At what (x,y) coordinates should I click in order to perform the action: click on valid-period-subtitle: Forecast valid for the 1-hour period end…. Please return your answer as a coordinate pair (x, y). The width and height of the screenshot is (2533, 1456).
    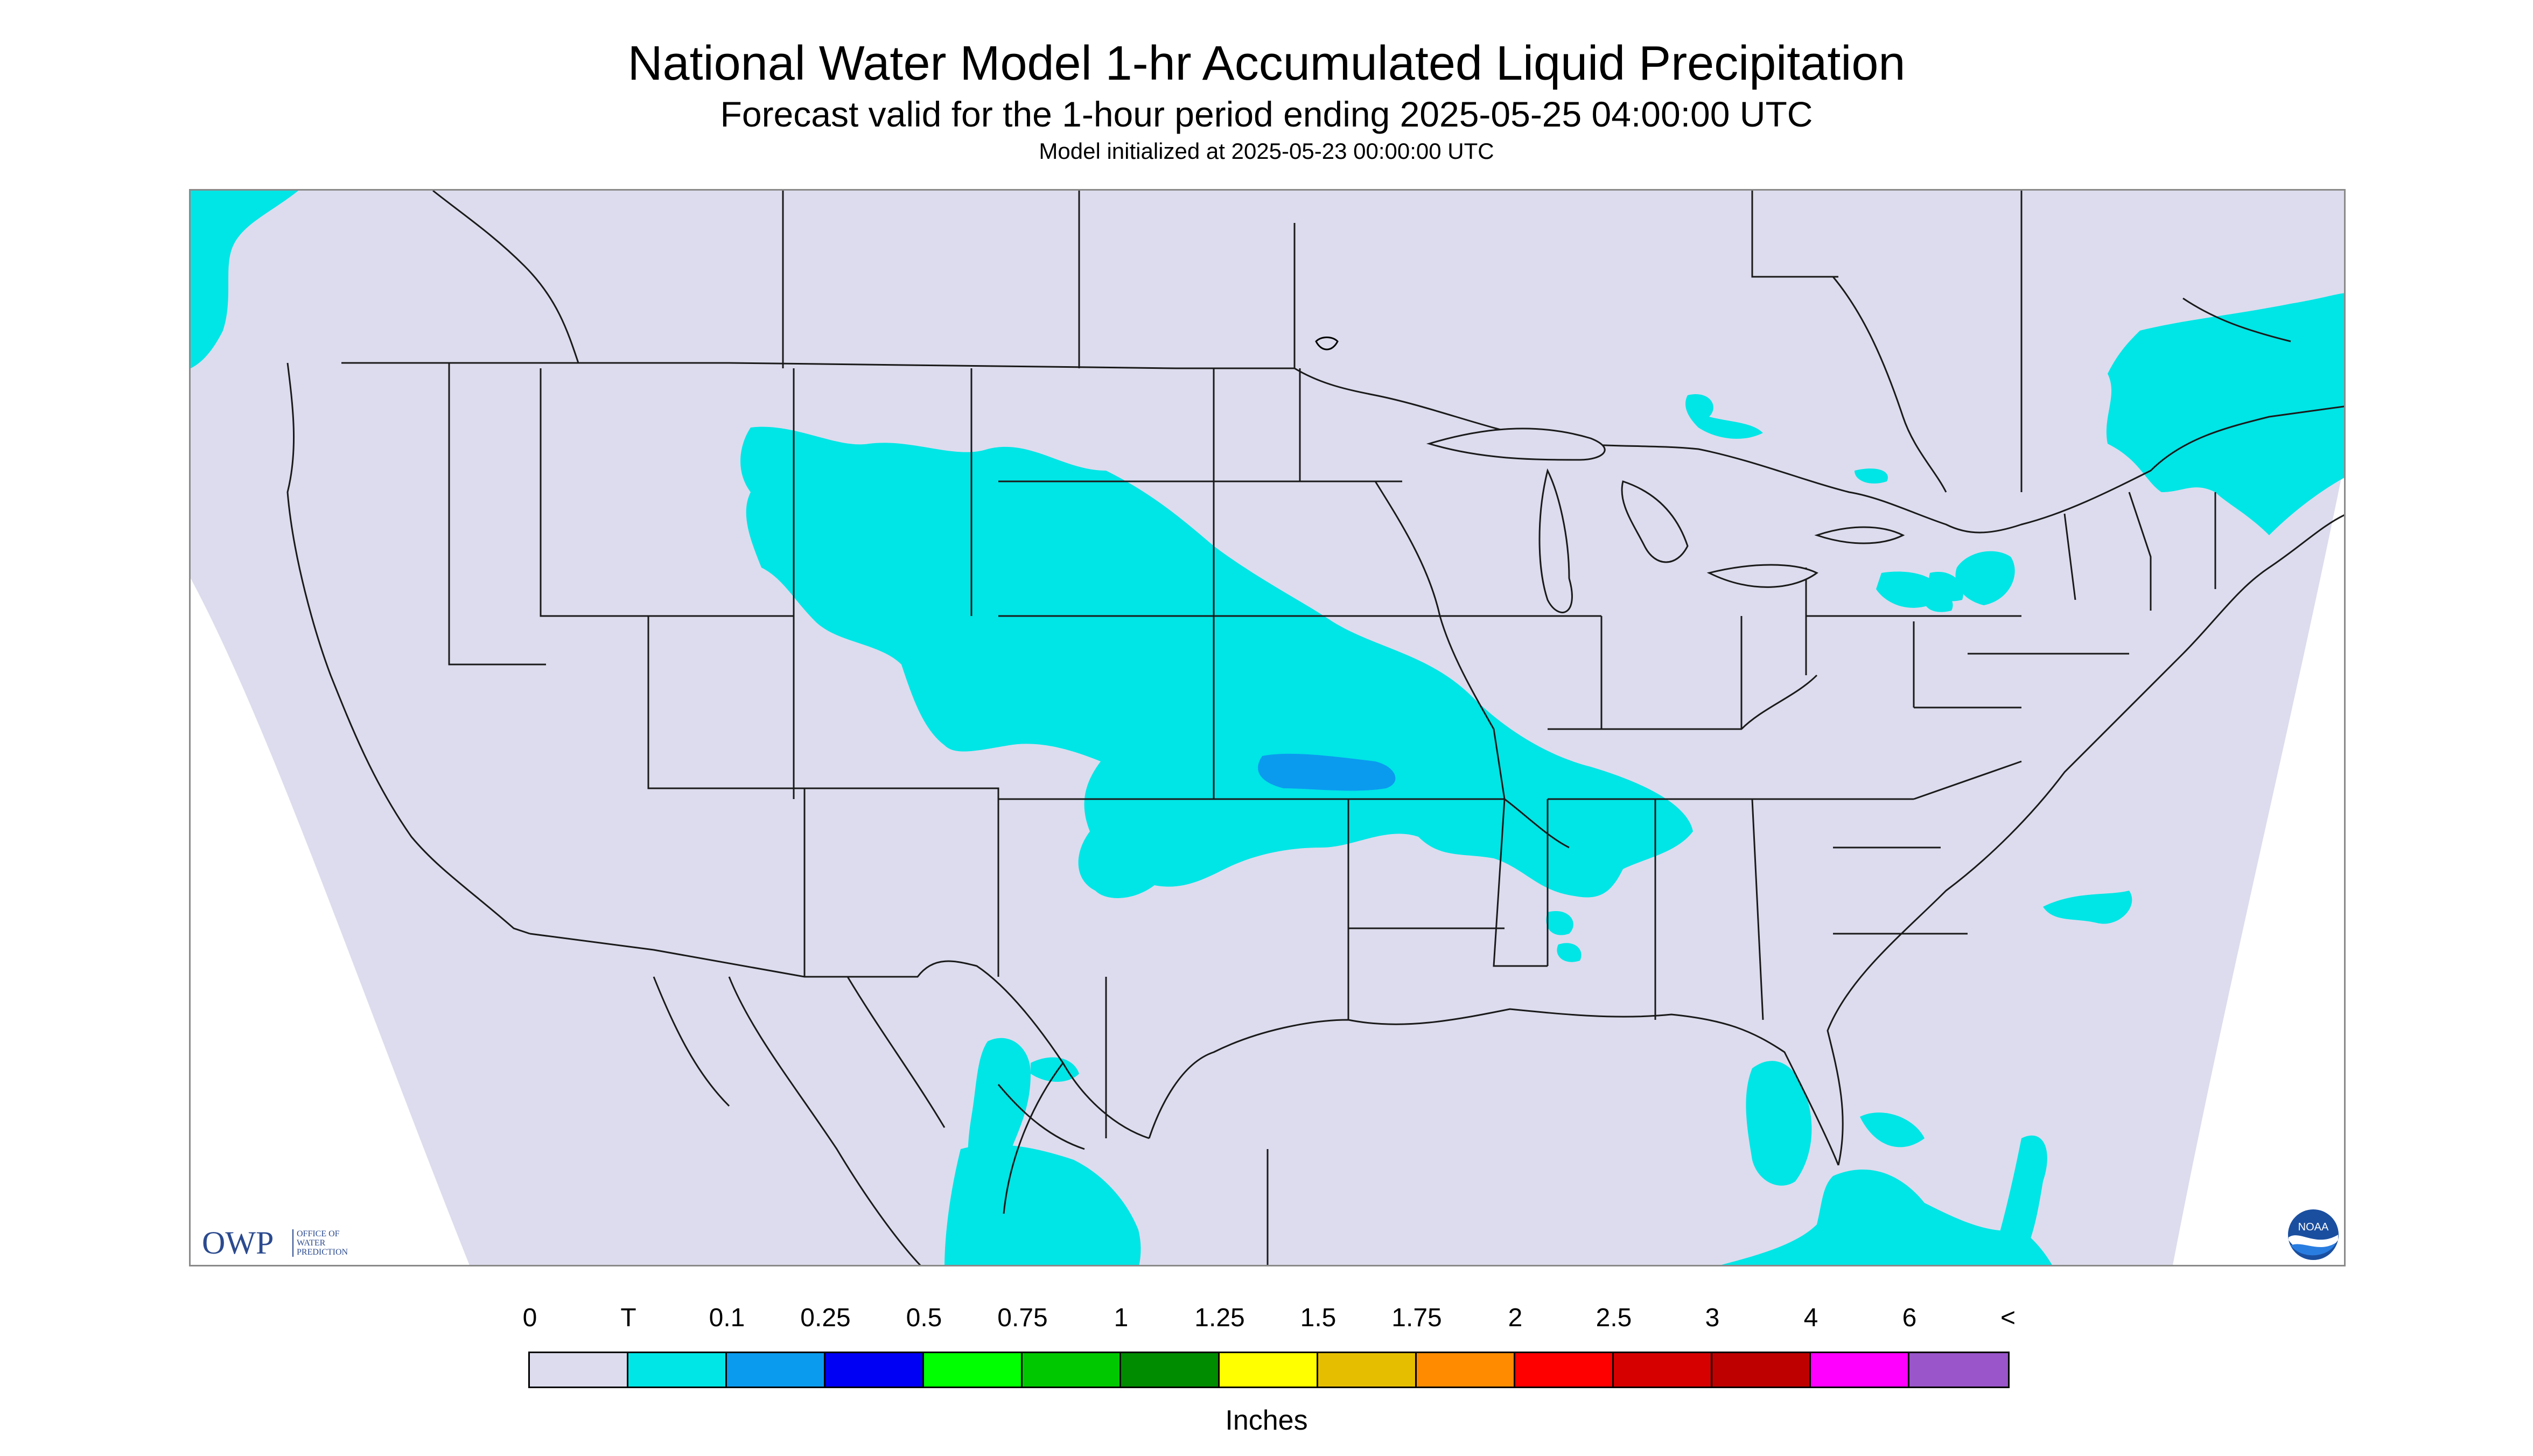
    Looking at the image, I should click on (1266, 114).